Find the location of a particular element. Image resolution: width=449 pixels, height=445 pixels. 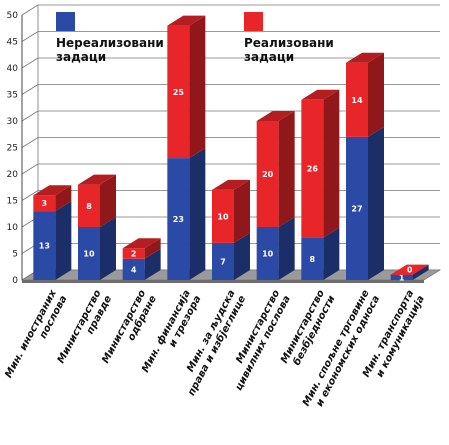

data-label: 1 is located at coordinates (402, 277).